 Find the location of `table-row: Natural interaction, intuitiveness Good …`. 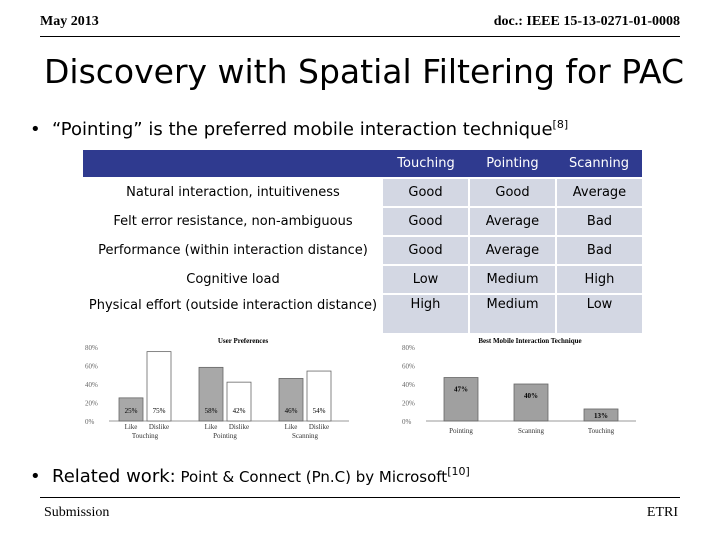

table-row: Natural interaction, intuitiveness Good … is located at coordinates (362, 193).